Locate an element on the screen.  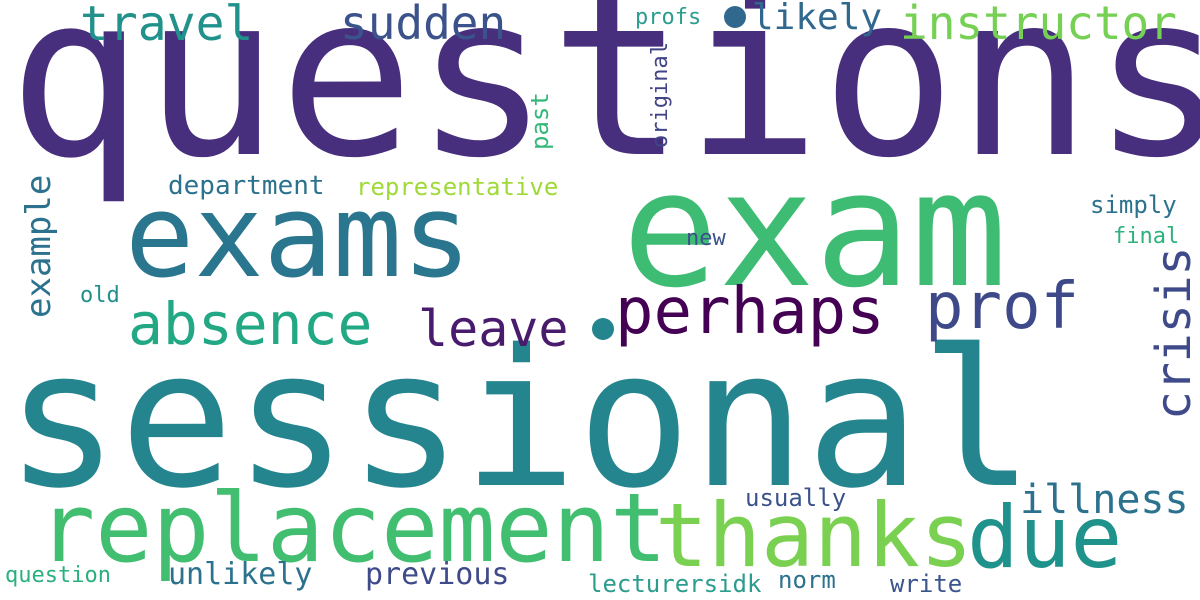
word-exams: exams is located at coordinates (298, 237).